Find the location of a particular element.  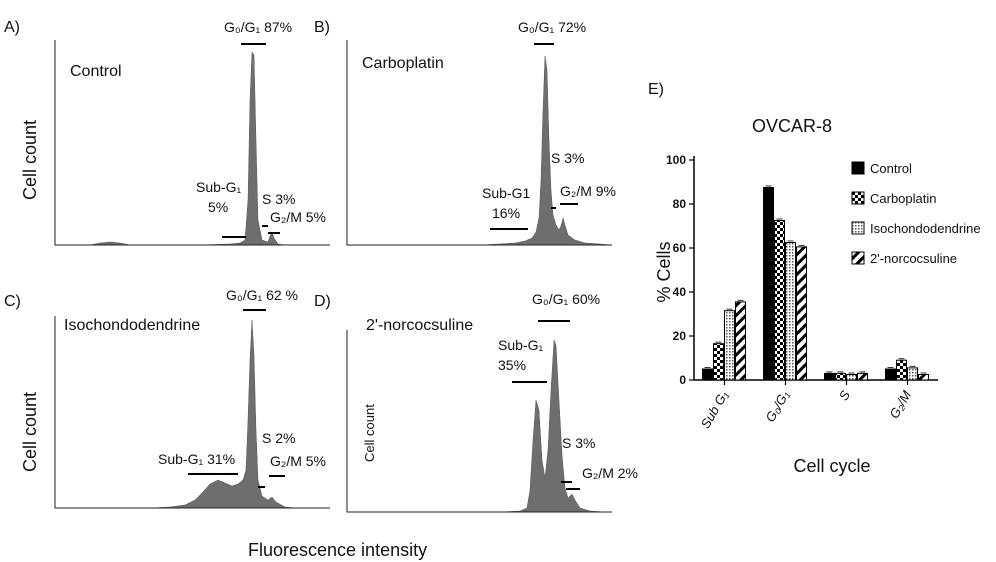

label-s: S 2% is located at coordinates (278, 438).